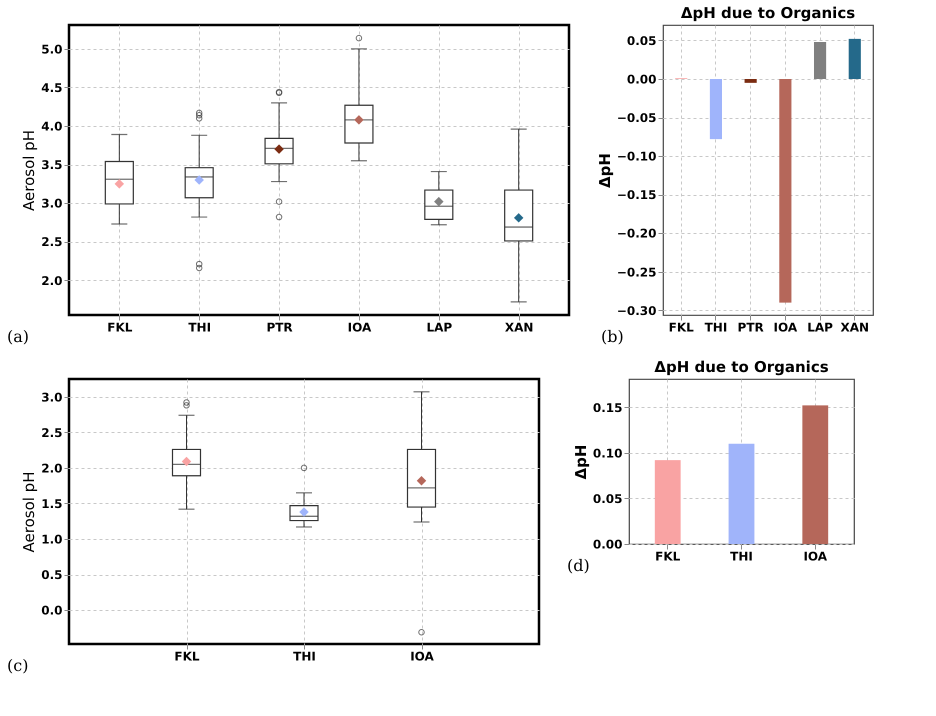 The width and height of the screenshot is (936, 716). What do you see at coordinates (607, 453) in the screenshot?
I see `y-tick-label: 0.10` at bounding box center [607, 453].